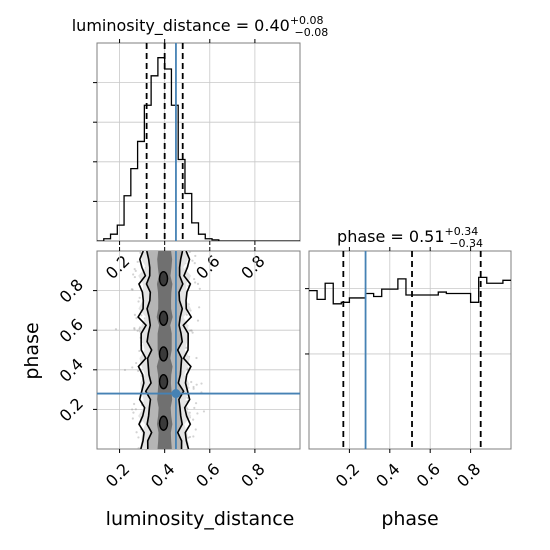 Image resolution: width=550 pixels, height=550 pixels. I want to click on phase-title-sub: −0.34, so click(466, 243).